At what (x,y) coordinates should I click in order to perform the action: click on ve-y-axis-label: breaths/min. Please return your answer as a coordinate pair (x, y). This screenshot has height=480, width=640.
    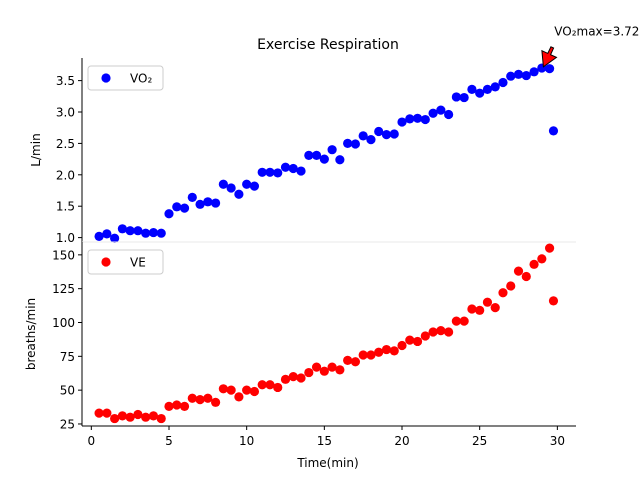
    Looking at the image, I should click on (31, 334).